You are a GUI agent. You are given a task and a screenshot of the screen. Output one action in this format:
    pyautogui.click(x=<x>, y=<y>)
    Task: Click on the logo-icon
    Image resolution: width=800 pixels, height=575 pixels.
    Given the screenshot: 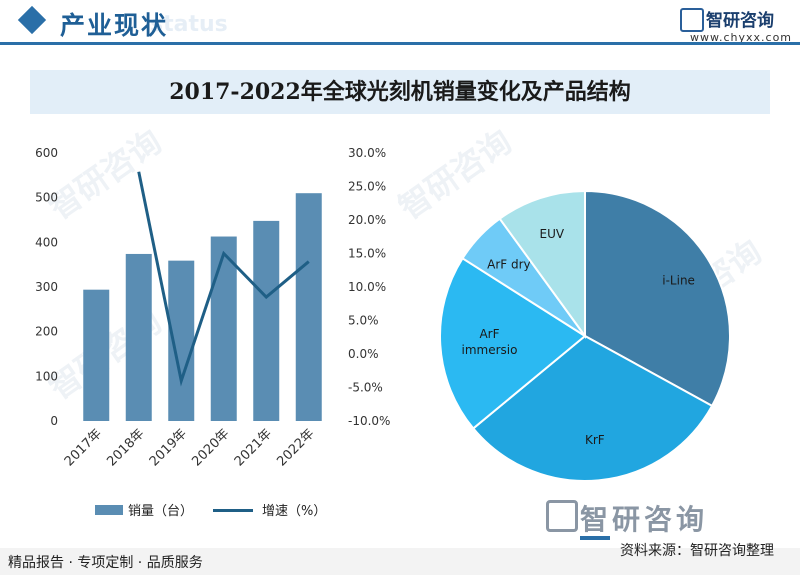 What is the action you would take?
    pyautogui.click(x=692, y=20)
    